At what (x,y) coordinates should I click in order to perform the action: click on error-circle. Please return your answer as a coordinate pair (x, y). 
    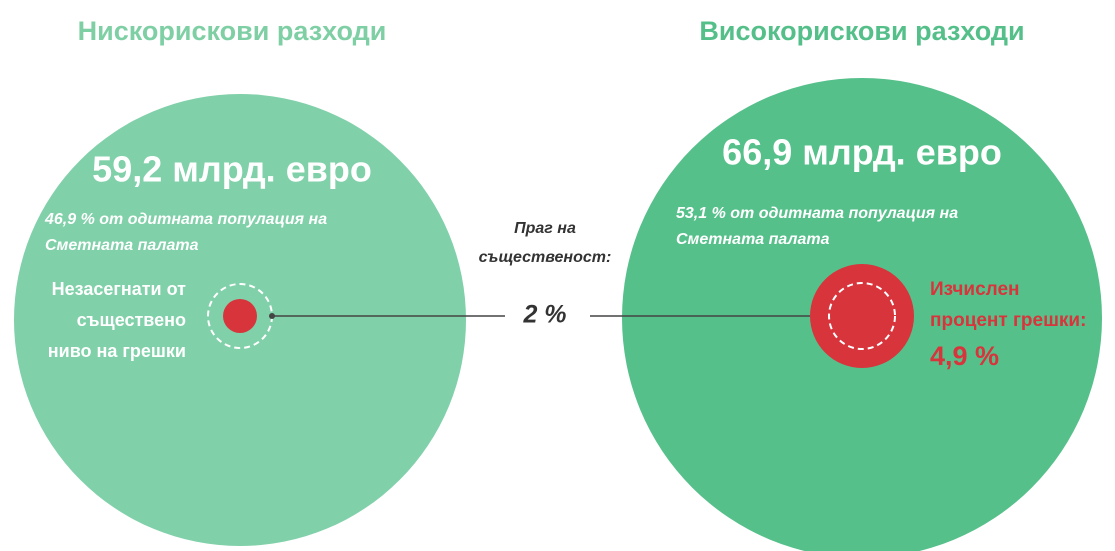
    Looking at the image, I should click on (862, 316).